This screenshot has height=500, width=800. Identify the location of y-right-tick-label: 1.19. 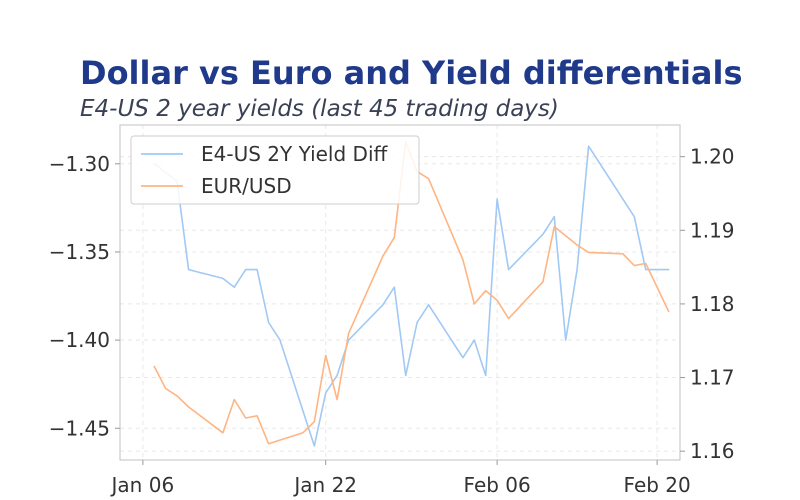
(712, 230).